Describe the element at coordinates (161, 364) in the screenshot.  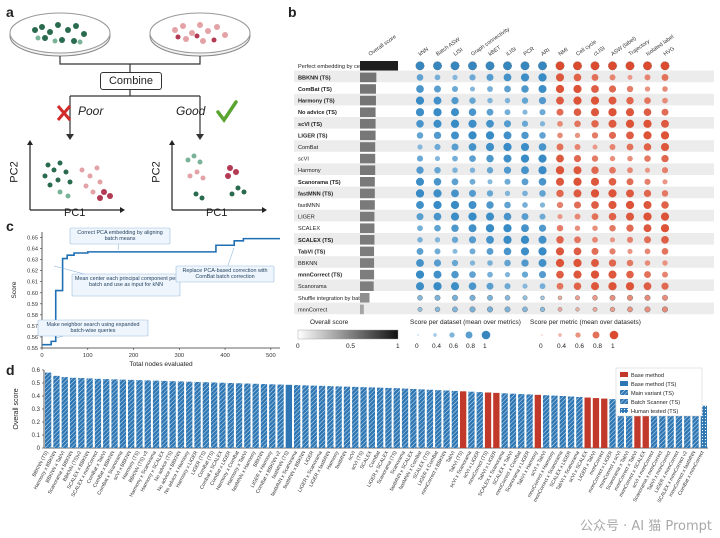
I see `c-xlabel: Total nodes evaluated` at that location.